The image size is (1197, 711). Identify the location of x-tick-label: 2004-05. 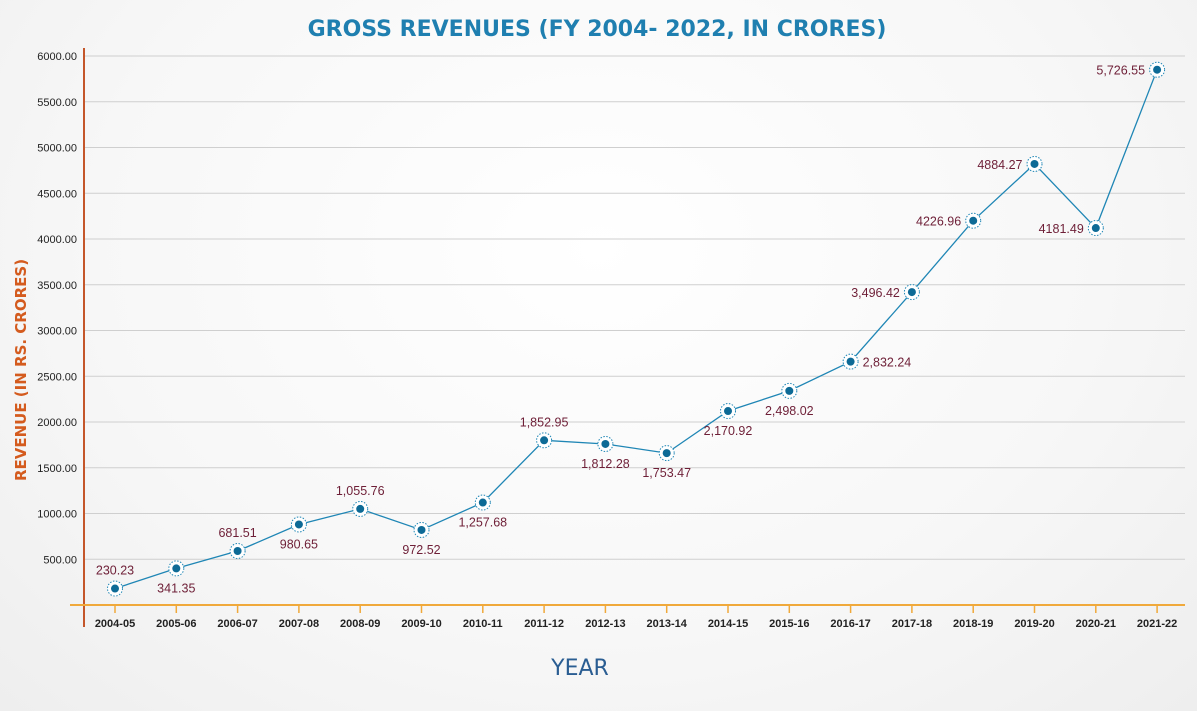
(115, 624).